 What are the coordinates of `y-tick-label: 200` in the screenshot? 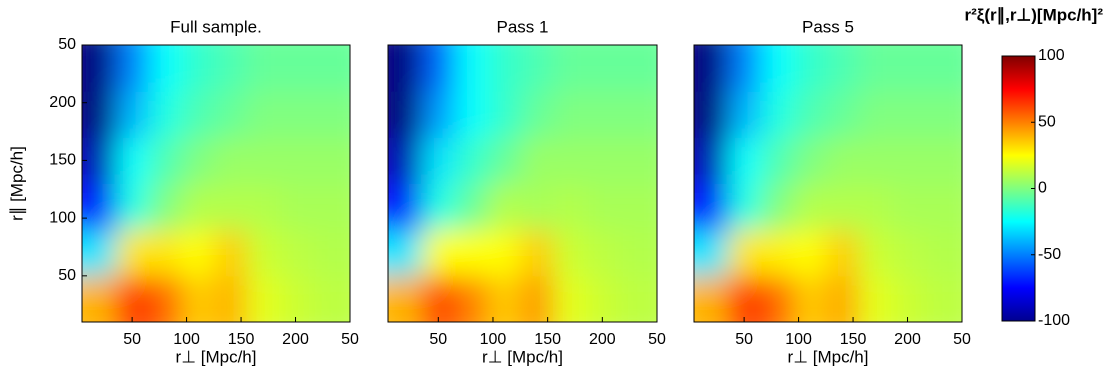 It's located at (62, 102).